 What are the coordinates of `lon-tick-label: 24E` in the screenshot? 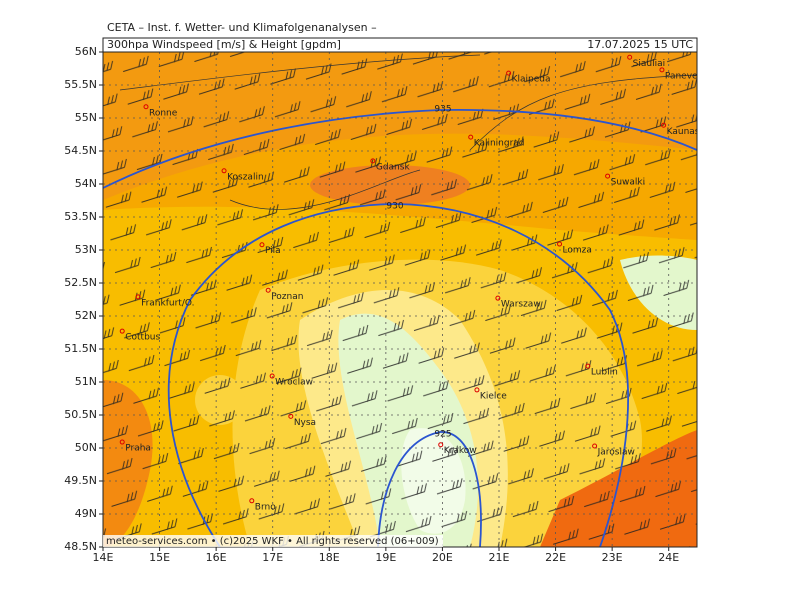 It's located at (668, 557).